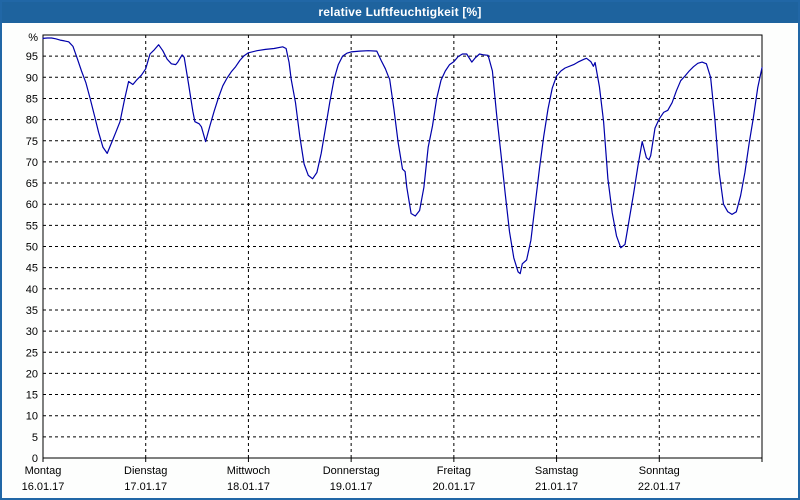  I want to click on axis-label: 30, so click(32, 332).